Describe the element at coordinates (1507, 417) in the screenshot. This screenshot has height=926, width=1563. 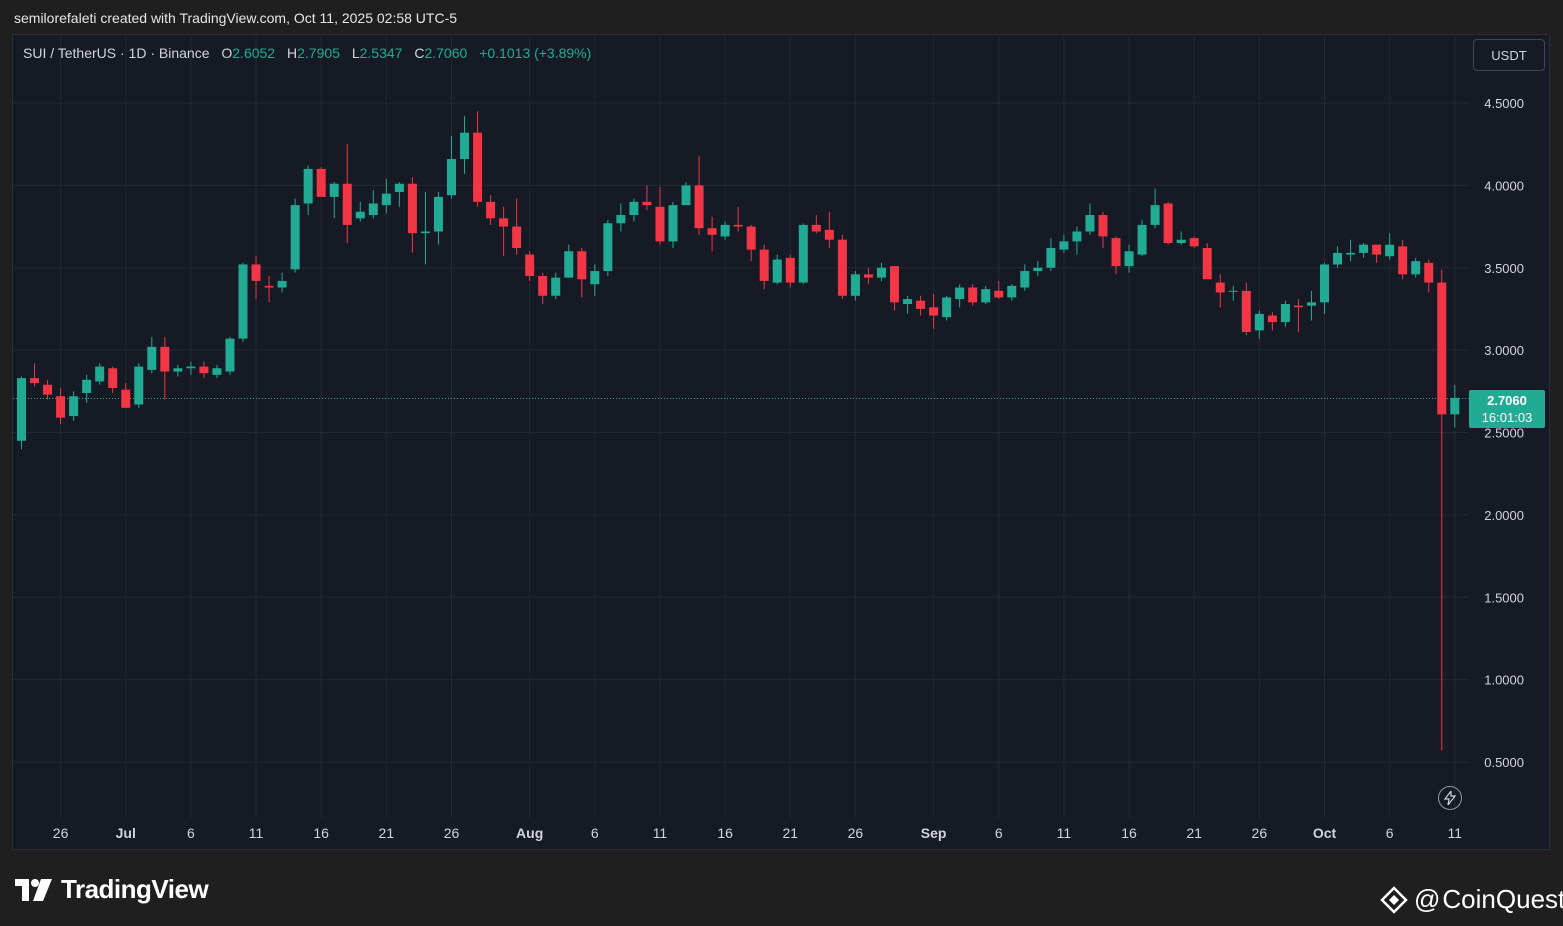
I see `bar-countdown: 16:01:03` at that location.